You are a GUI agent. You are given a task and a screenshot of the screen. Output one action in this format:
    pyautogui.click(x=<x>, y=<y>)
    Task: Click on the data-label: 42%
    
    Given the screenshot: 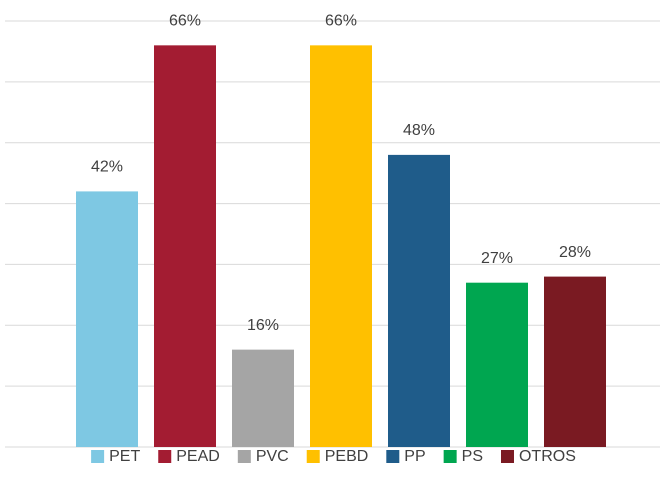 What is the action you would take?
    pyautogui.click(x=107, y=167)
    